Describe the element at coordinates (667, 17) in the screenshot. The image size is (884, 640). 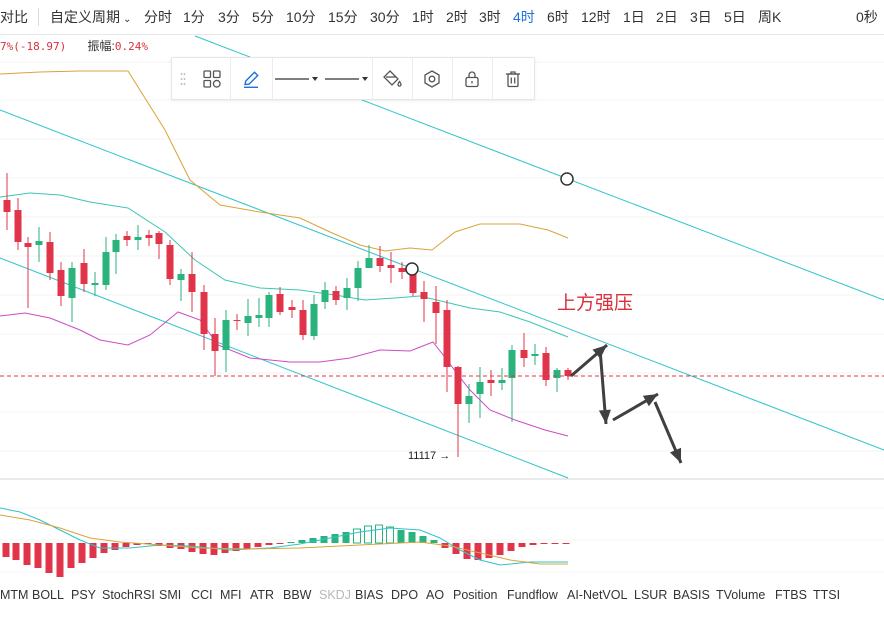
I see `period-tab: 2日` at that location.